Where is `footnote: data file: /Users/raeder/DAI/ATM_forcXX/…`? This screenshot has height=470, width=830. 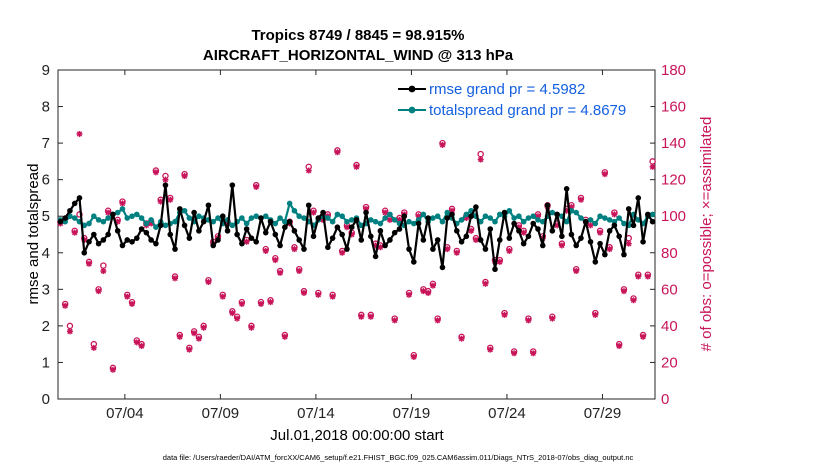
footnote: data file: /Users/raeder/DAI/ATM_forcXX/… is located at coordinates (398, 457).